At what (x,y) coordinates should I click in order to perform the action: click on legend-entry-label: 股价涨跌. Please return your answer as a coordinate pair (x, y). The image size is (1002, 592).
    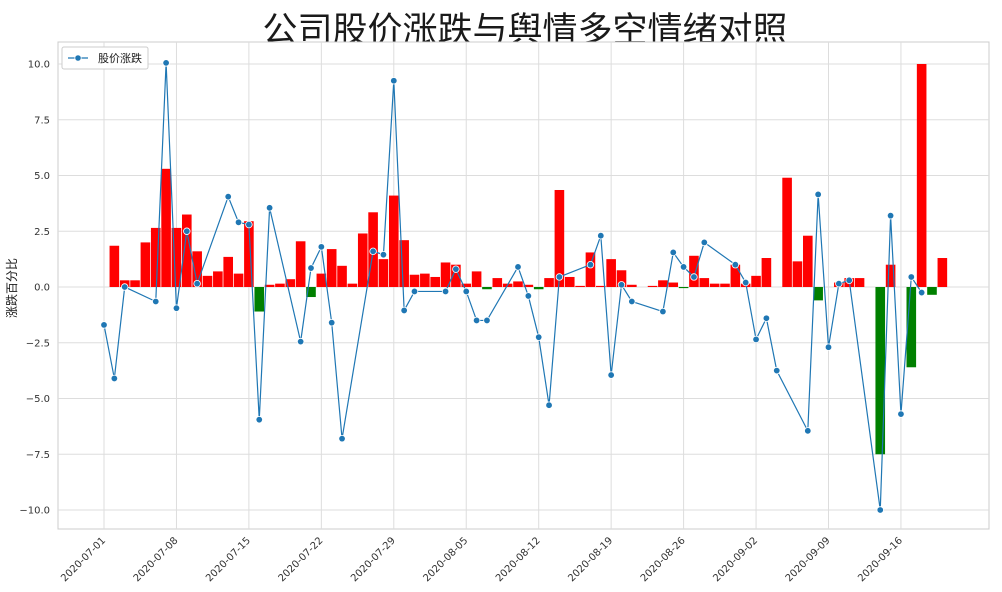
    Looking at the image, I should click on (120, 58).